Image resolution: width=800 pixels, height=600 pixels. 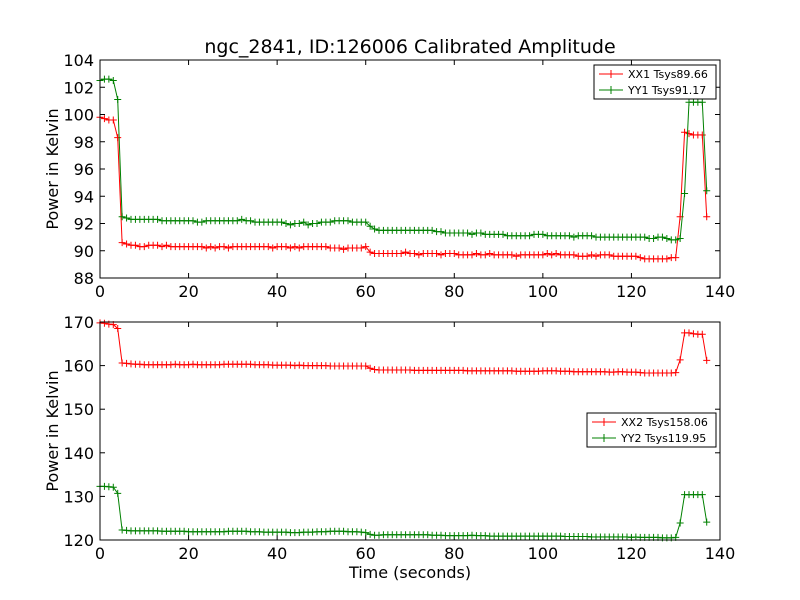 I want to click on bottom-legend: XX2 Tsys158.06 YY2 Tsys119.95, so click(x=651, y=430).